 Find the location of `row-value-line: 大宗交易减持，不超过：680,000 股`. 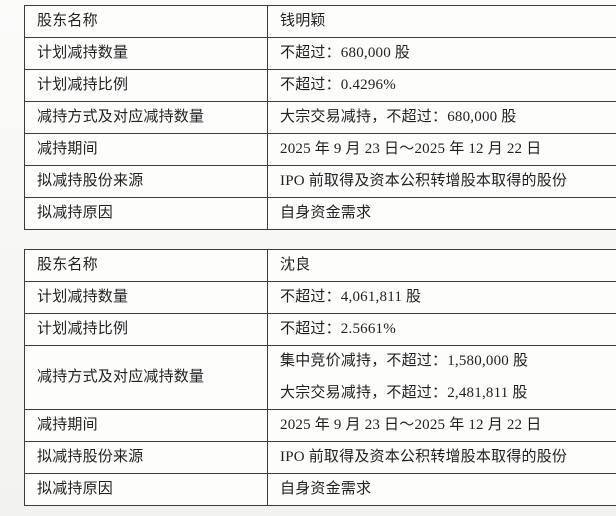

row-value-line: 大宗交易减持，不超过：680,000 股 is located at coordinates (398, 117).